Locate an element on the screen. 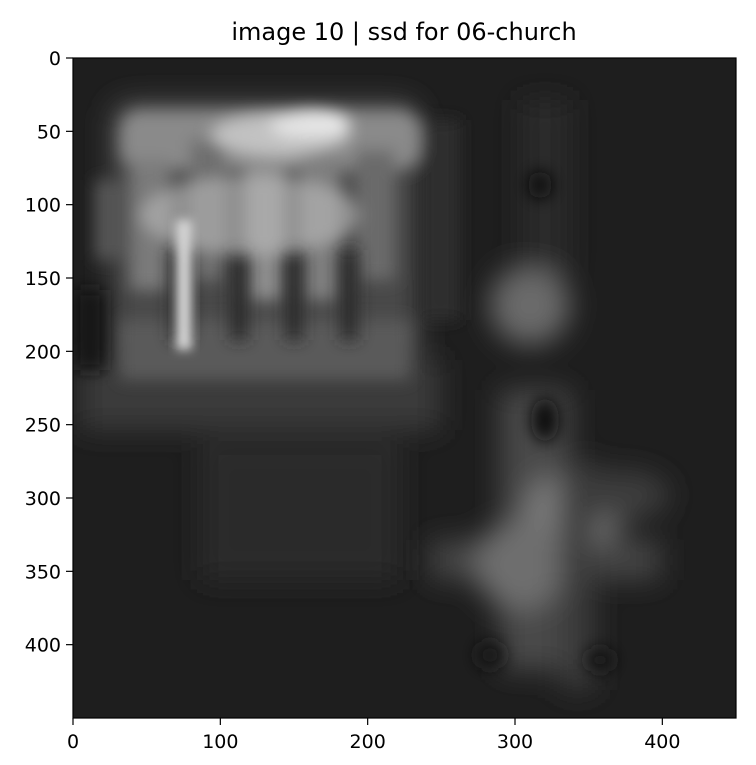 Image resolution: width=756 pixels, height=765 pixels. y-axis: 0 50 100 150 200 250 300 350 400 is located at coordinates (49, 352).